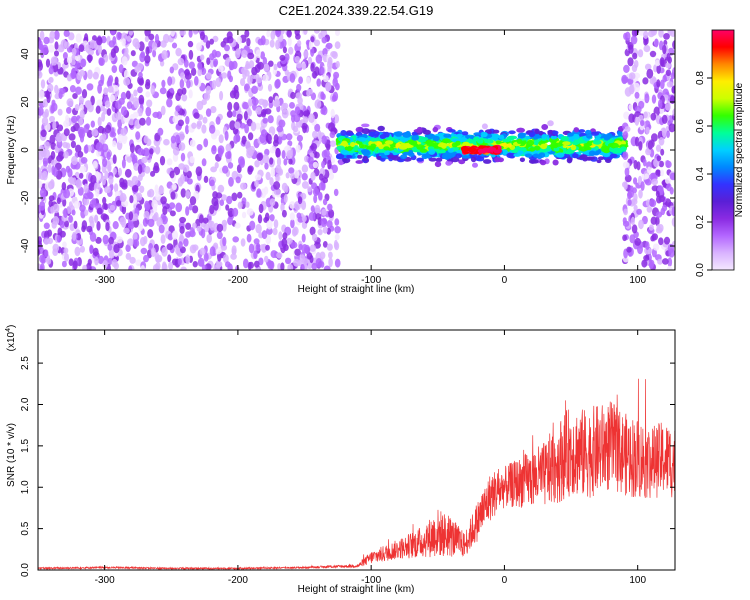 The height and width of the screenshot is (600, 750). What do you see at coordinates (25, 487) in the screenshot?
I see `snr-y-tick-label: 1.0` at bounding box center [25, 487].